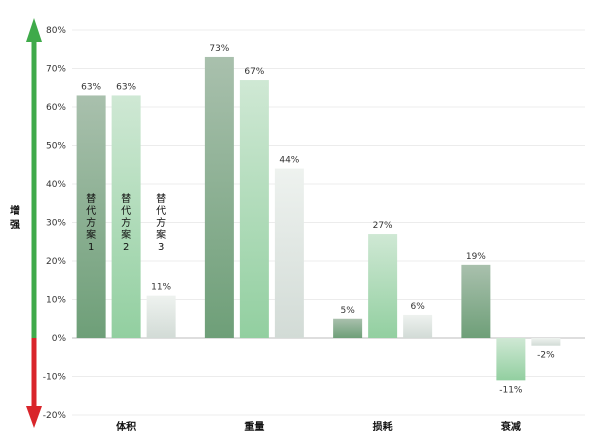 This screenshot has width=600, height=446. I want to click on y-tick-label: 80%, so click(56, 31).